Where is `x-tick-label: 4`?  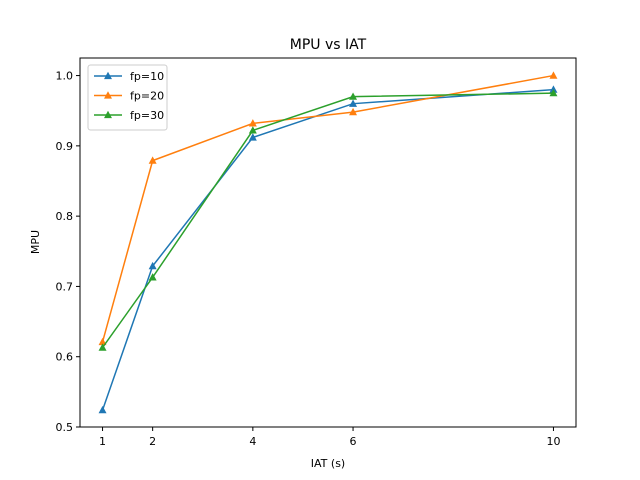
x-tick-label: 4 is located at coordinates (252, 441).